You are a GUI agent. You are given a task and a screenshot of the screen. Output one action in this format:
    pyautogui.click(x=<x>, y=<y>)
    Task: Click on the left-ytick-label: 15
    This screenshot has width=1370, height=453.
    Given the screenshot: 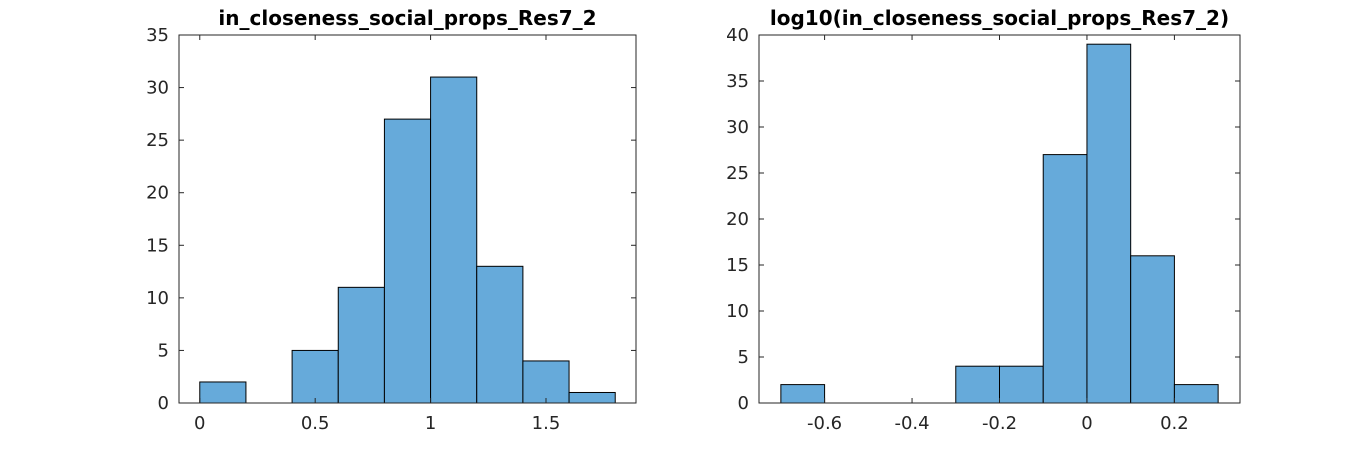 What is the action you would take?
    pyautogui.click(x=157, y=245)
    